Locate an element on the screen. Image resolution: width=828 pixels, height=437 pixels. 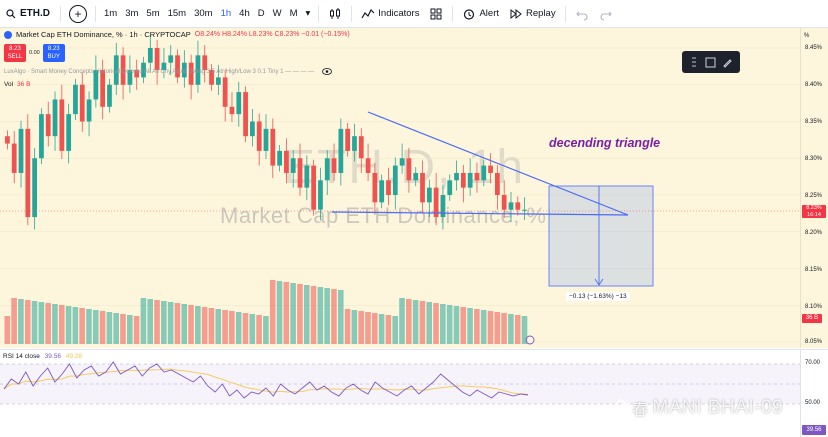
brush-icon is located at coordinates (728, 62).